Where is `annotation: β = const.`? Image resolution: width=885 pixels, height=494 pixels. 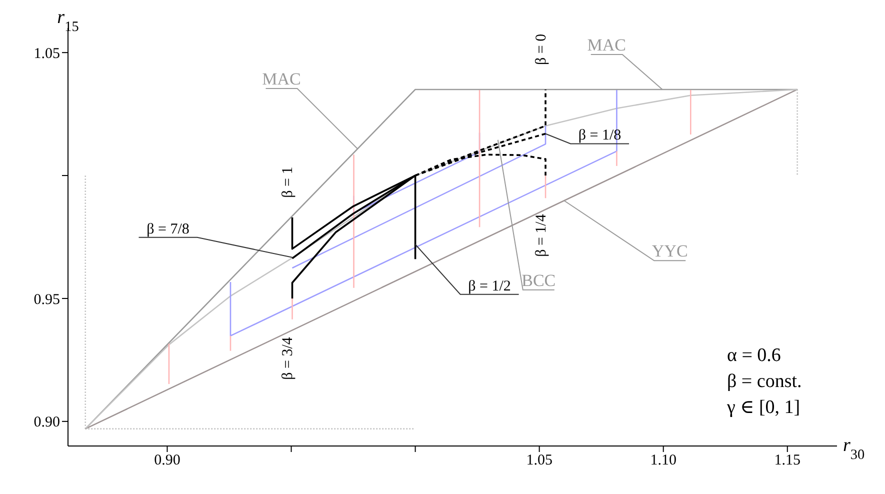 annotation: β = const. is located at coordinates (764, 381).